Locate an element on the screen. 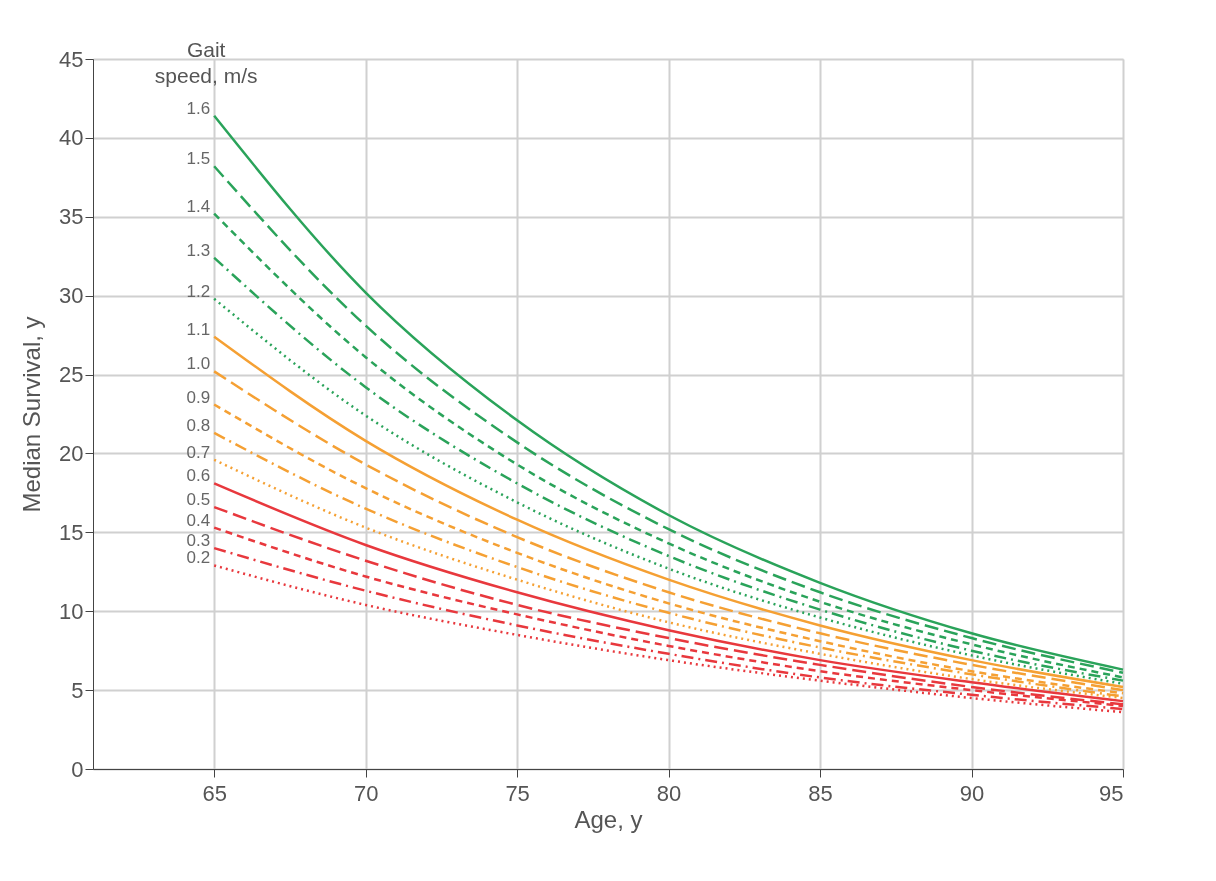 This screenshot has width=1216, height=881. legend-title: Gait speed, m/s is located at coordinates (206, 62).